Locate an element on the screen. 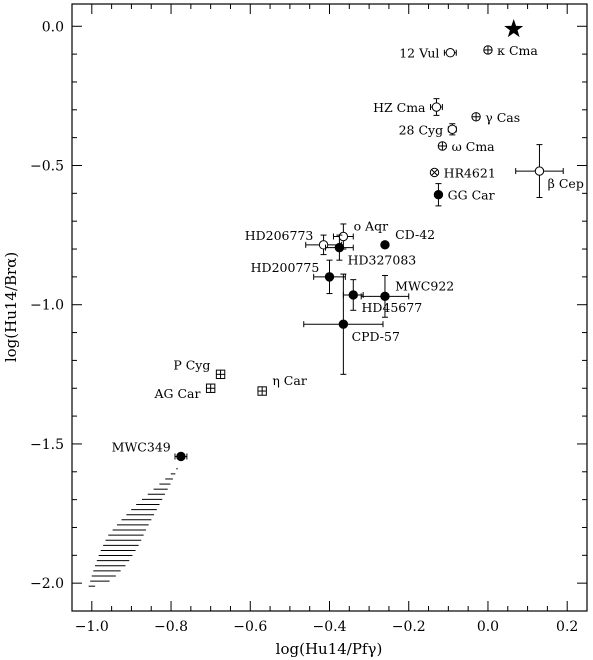 Image resolution: width=593 pixels, height=660 pixels. point-label: CD-42 is located at coordinates (415, 234).